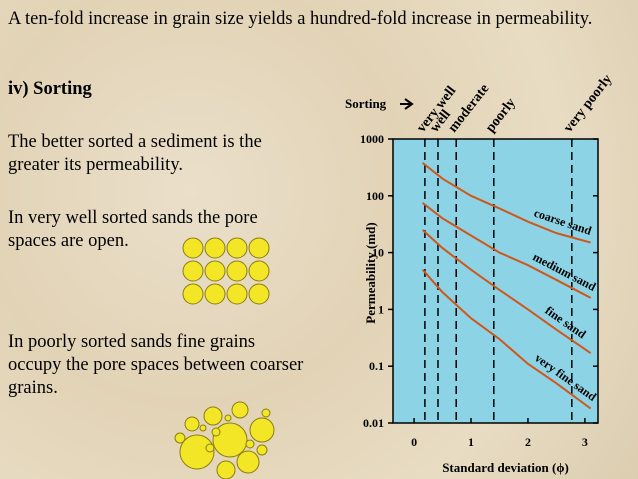  I want to click on y-tick-label: 0.01, so click(373, 423).